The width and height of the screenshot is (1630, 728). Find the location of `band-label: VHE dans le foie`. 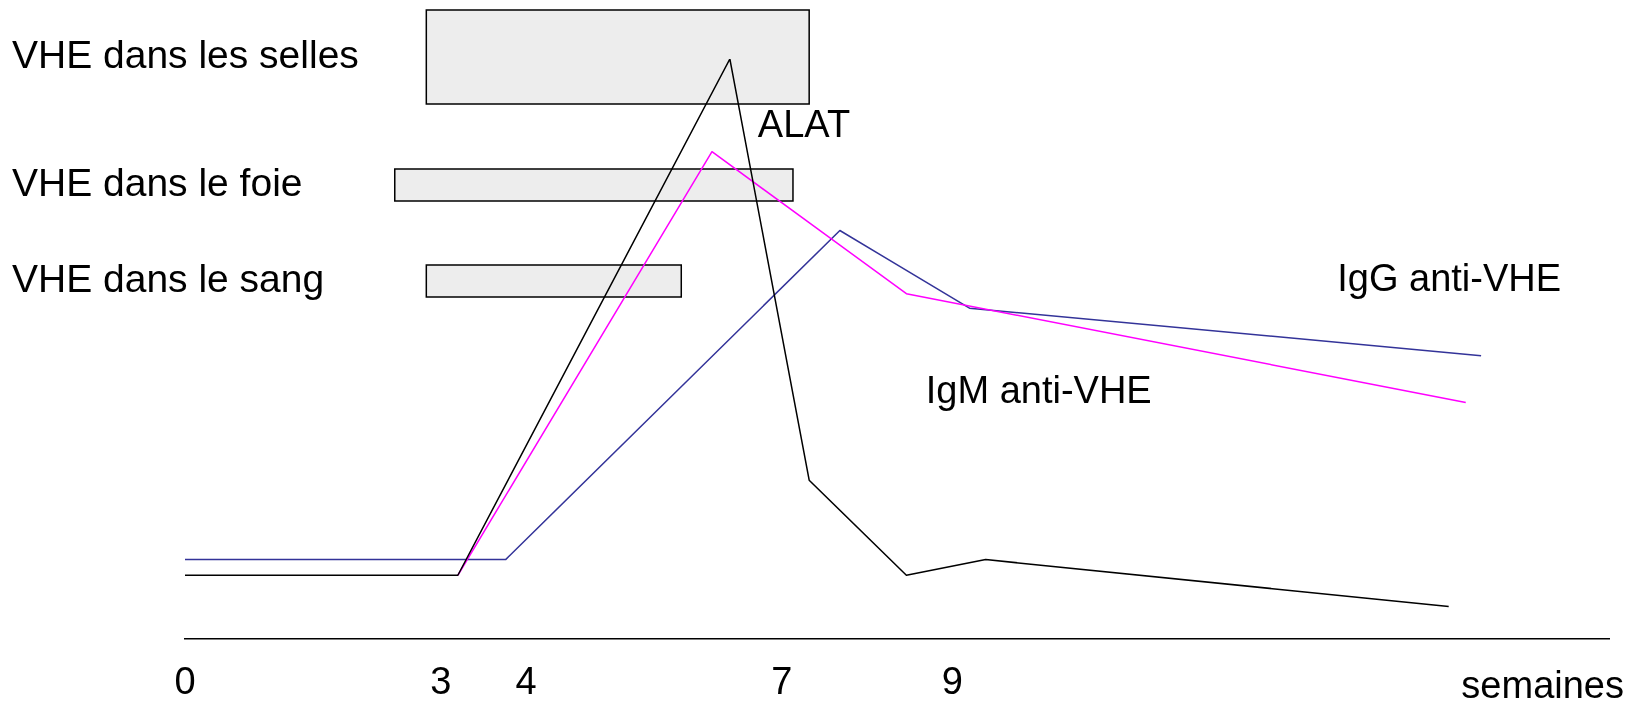

band-label: VHE dans le foie is located at coordinates (157, 182).